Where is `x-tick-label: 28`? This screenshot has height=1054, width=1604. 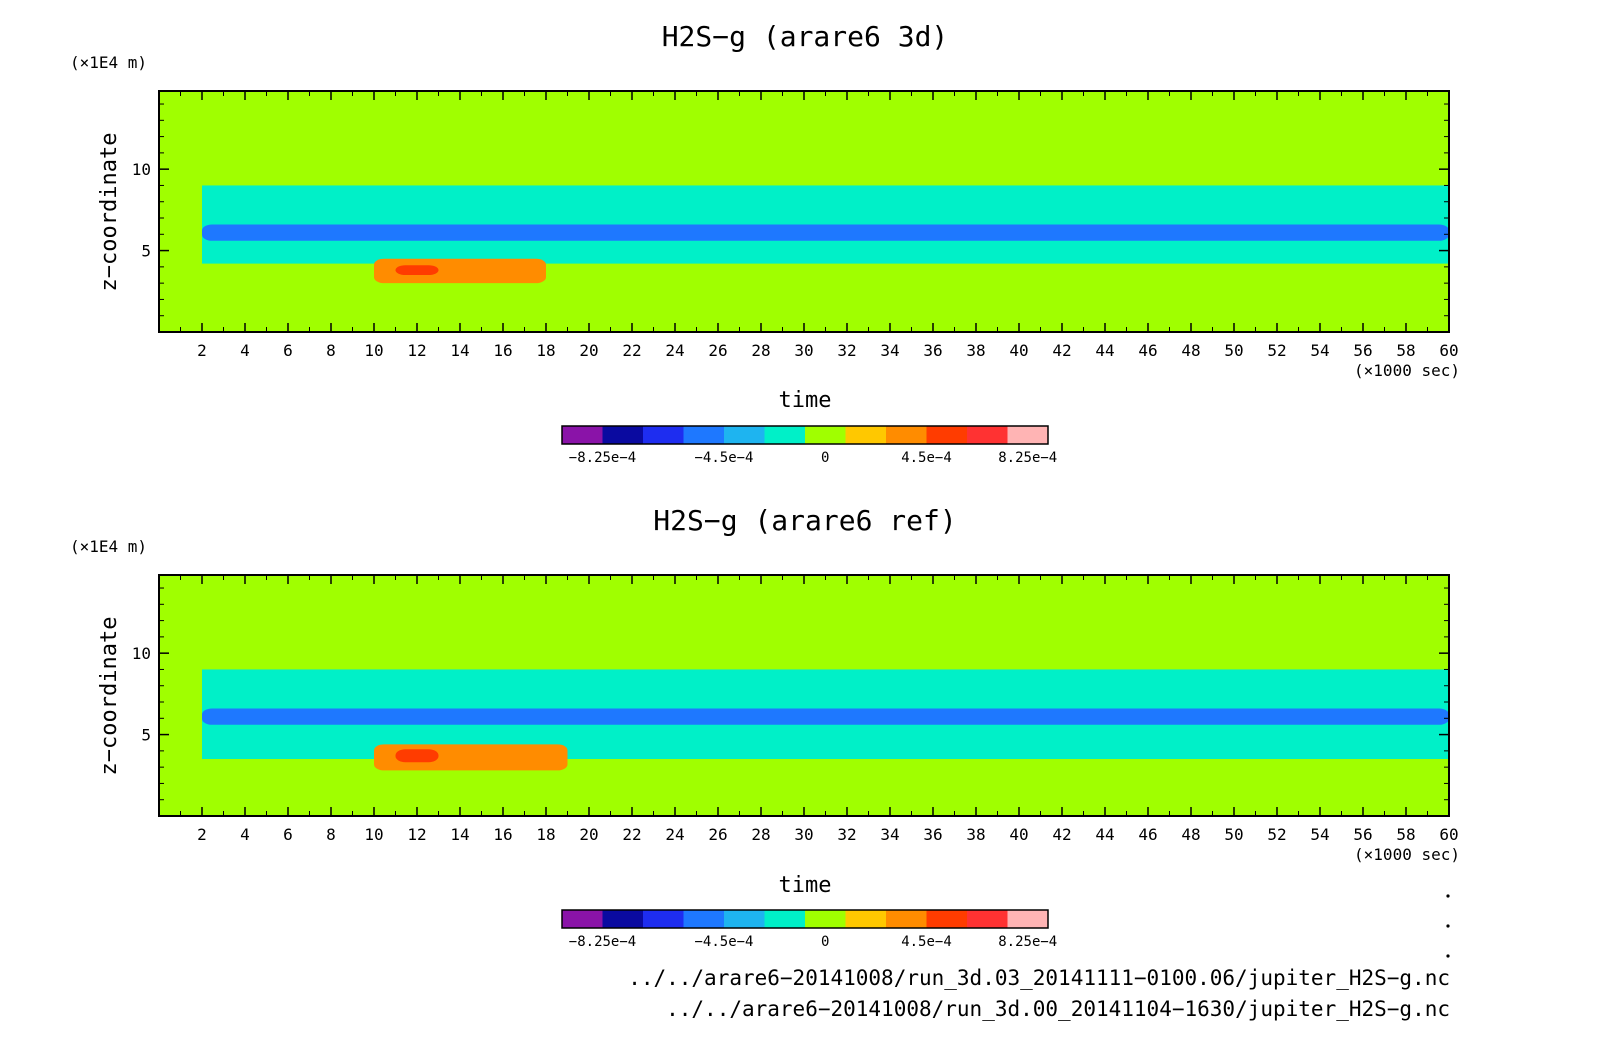 x-tick-label: 28 is located at coordinates (760, 350).